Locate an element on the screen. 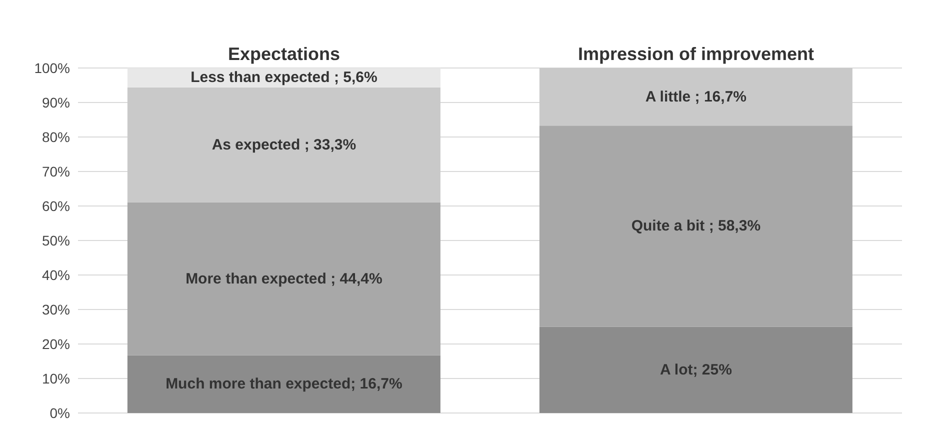 This screenshot has width=930, height=431. data-label: A lot; 25% is located at coordinates (696, 369).